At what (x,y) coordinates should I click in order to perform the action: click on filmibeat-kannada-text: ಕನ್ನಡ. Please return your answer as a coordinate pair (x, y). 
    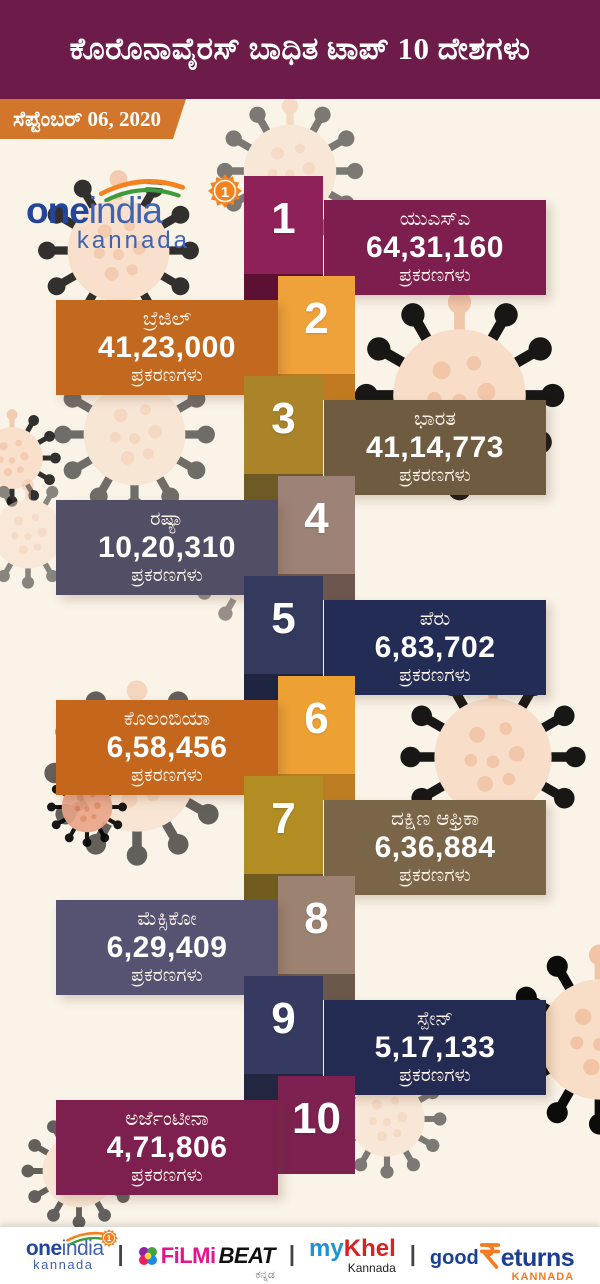
    Looking at the image, I should click on (265, 1274).